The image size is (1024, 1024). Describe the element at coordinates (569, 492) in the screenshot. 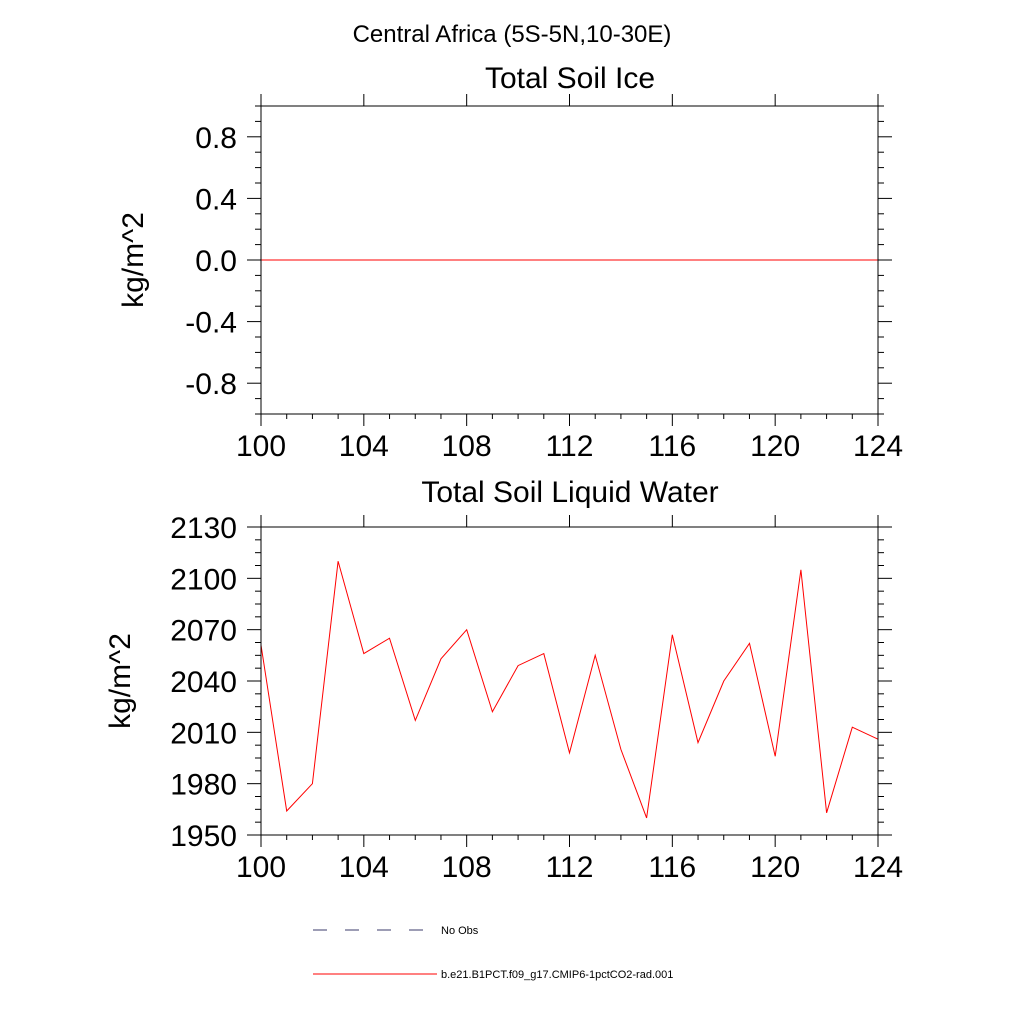

I see `panel-title: Total Soil Liquid Water` at that location.